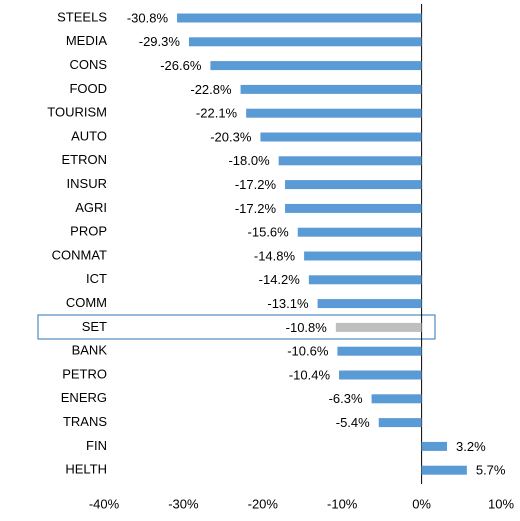 This screenshot has height=521, width=520. I want to click on category-label: PETRO, so click(84, 373).